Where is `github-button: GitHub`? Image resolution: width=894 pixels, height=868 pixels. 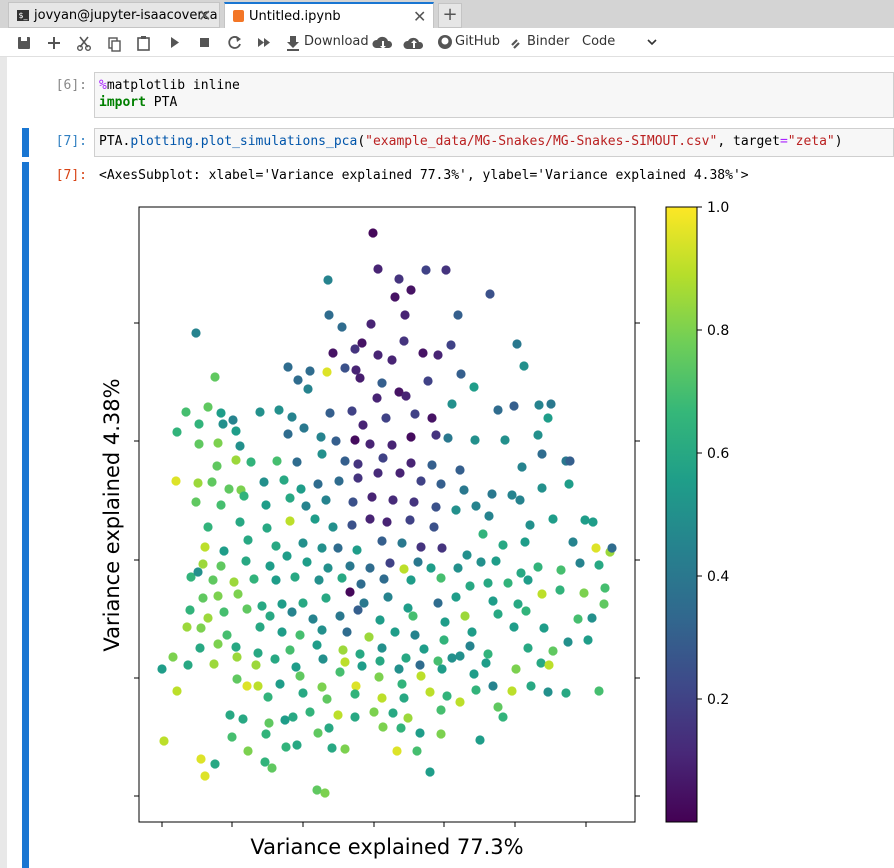 github-button: GitHub is located at coordinates (478, 41).